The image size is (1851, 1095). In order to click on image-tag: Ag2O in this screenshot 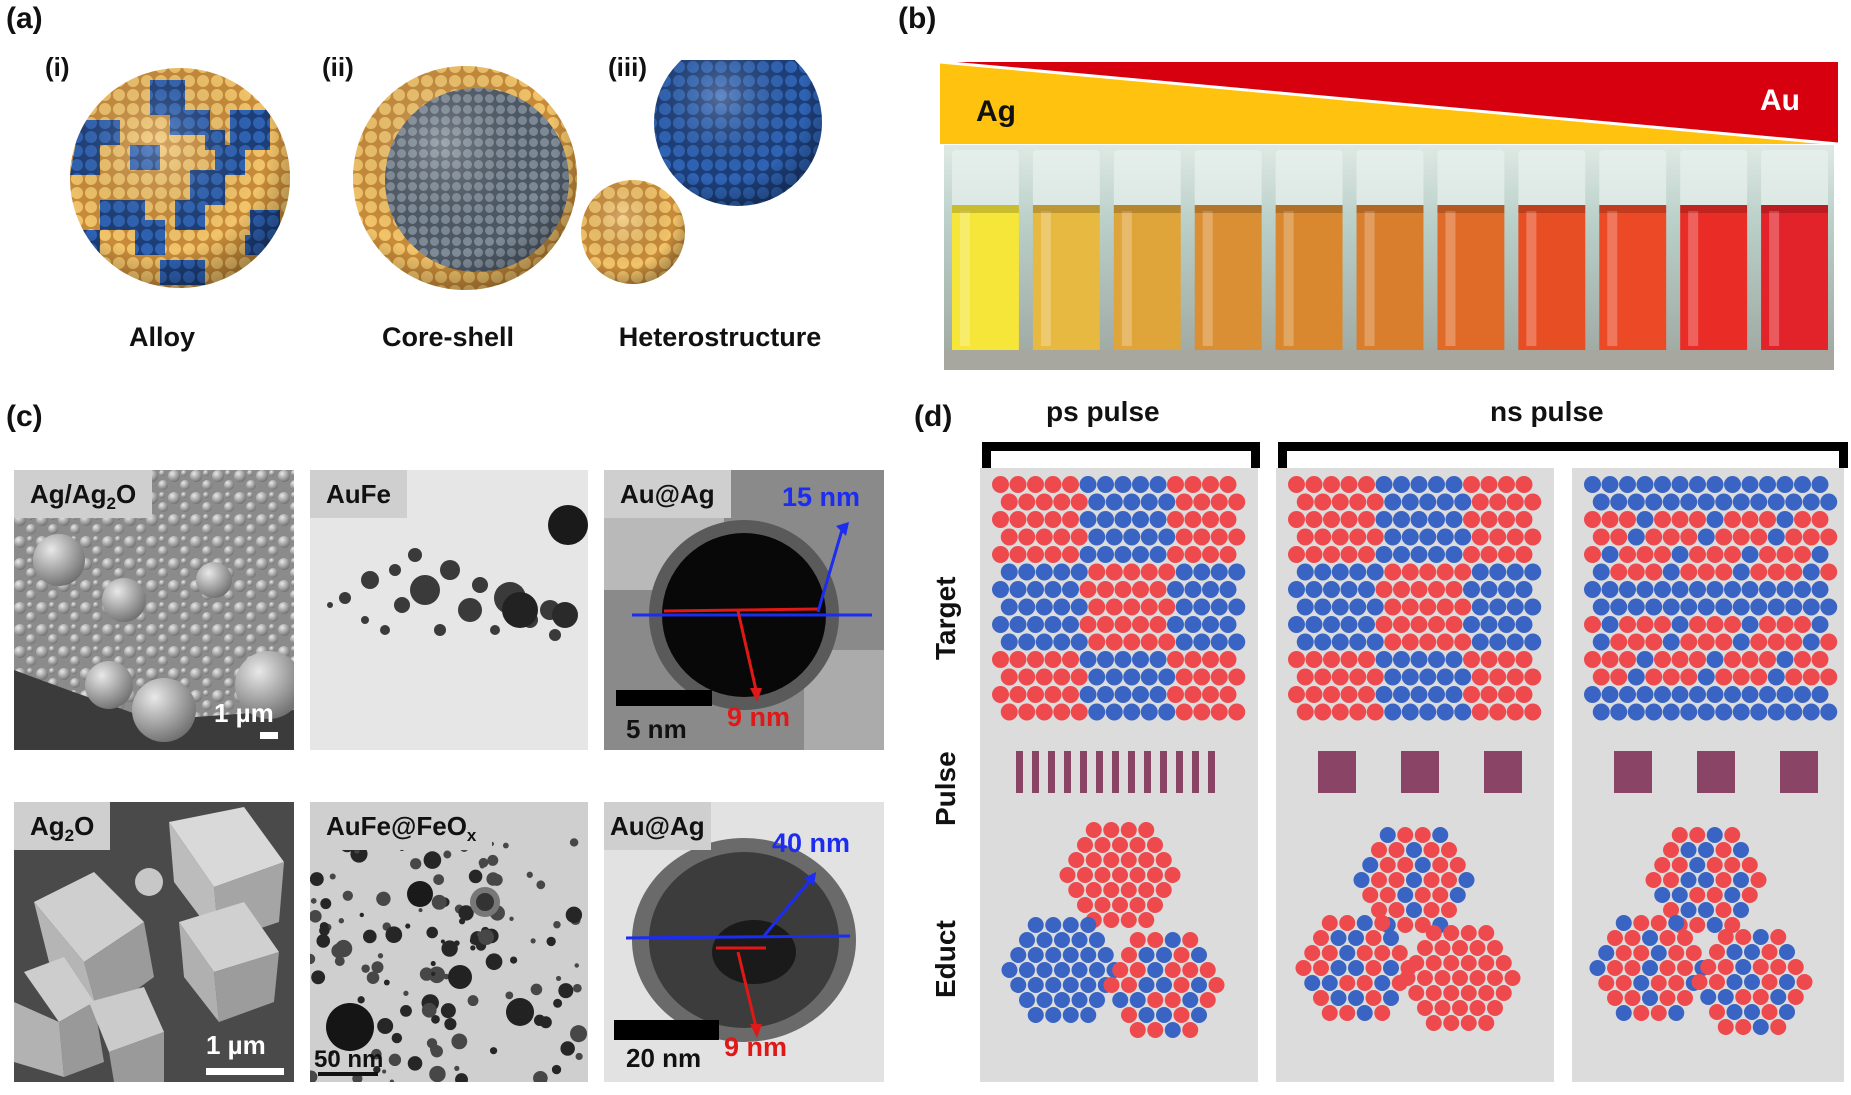, I will do `click(62, 826)`.